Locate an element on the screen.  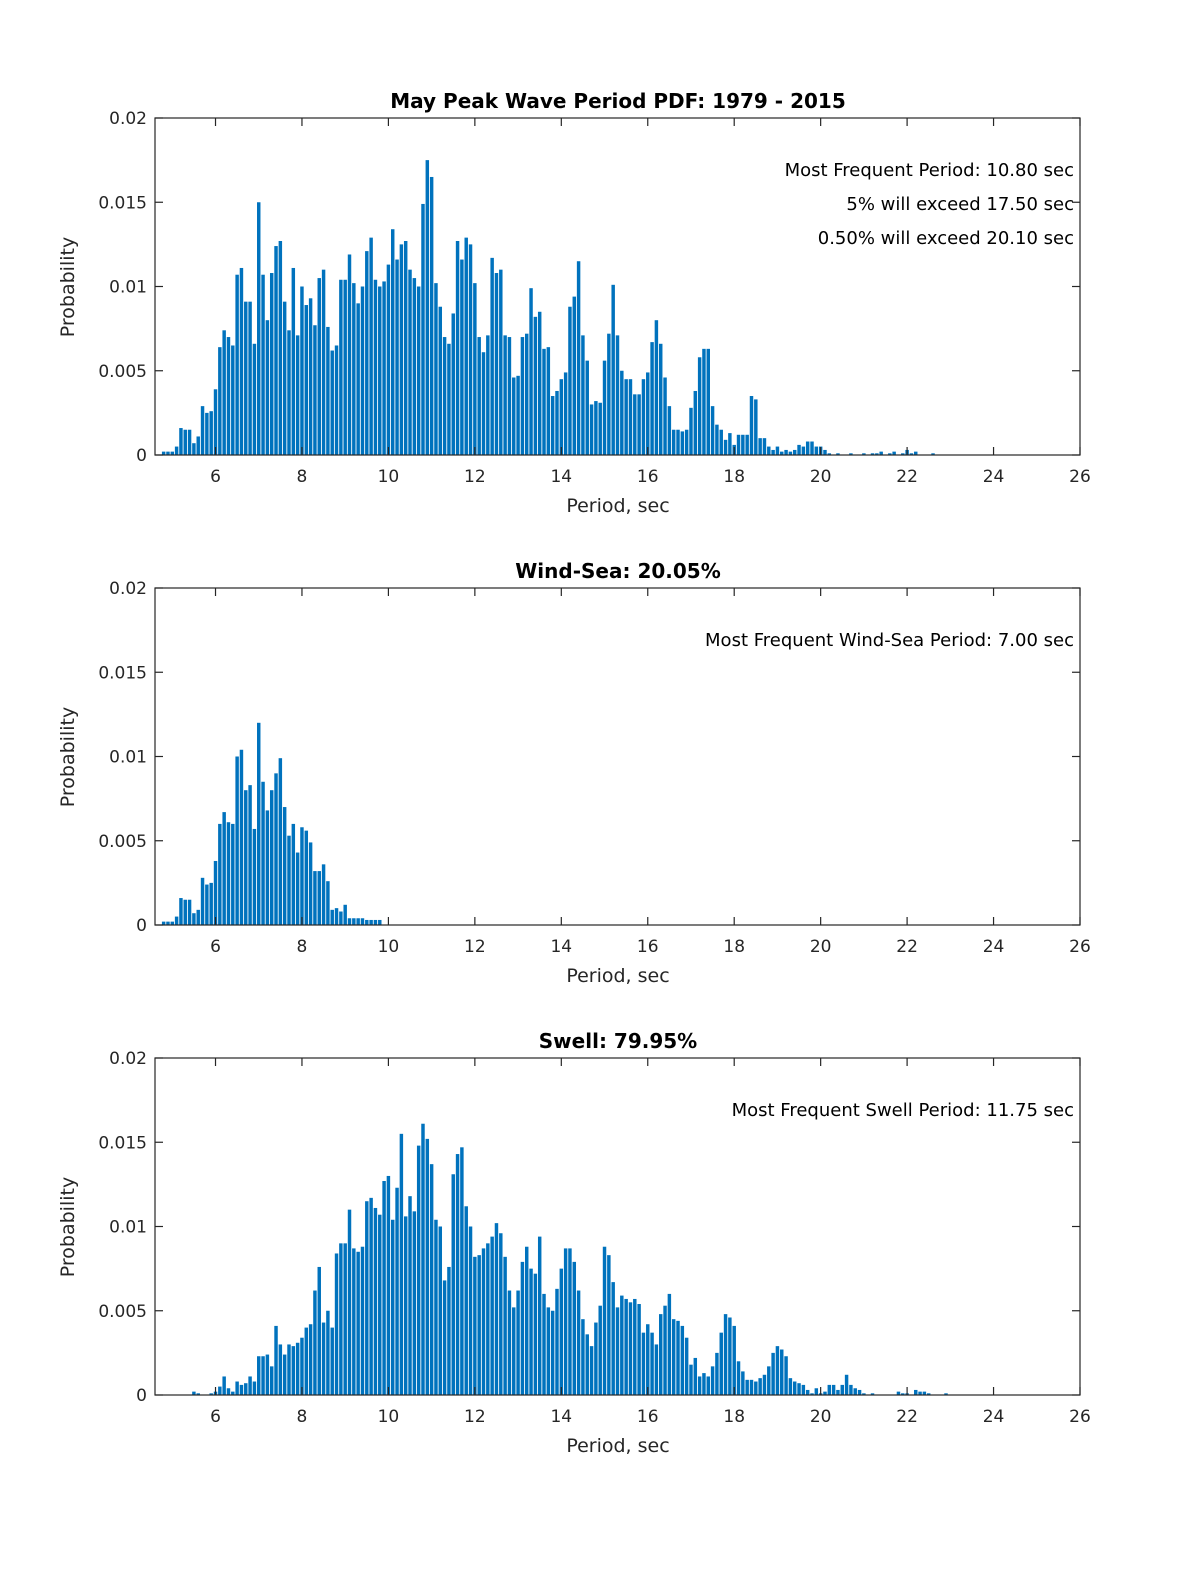
y-tick-label: 0.01 is located at coordinates (128, 288).